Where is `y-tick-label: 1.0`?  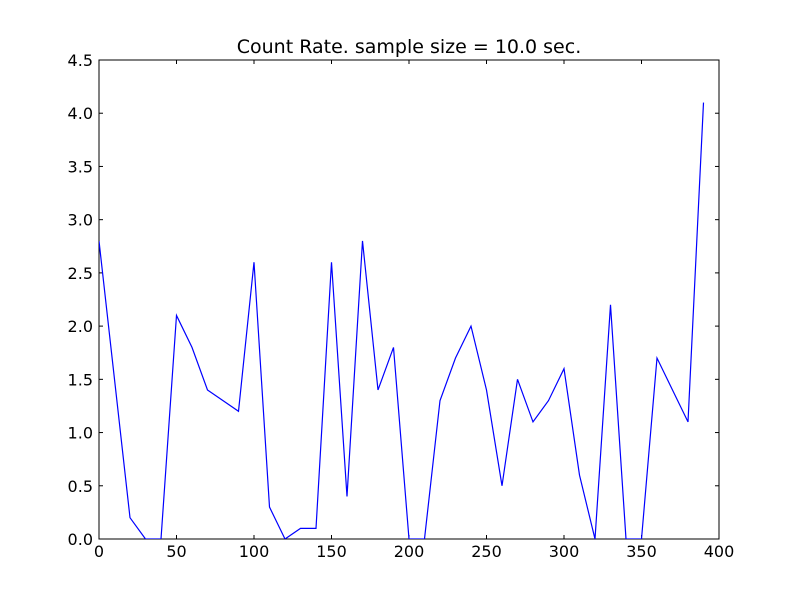
y-tick-label: 1.0 is located at coordinates (80, 433).